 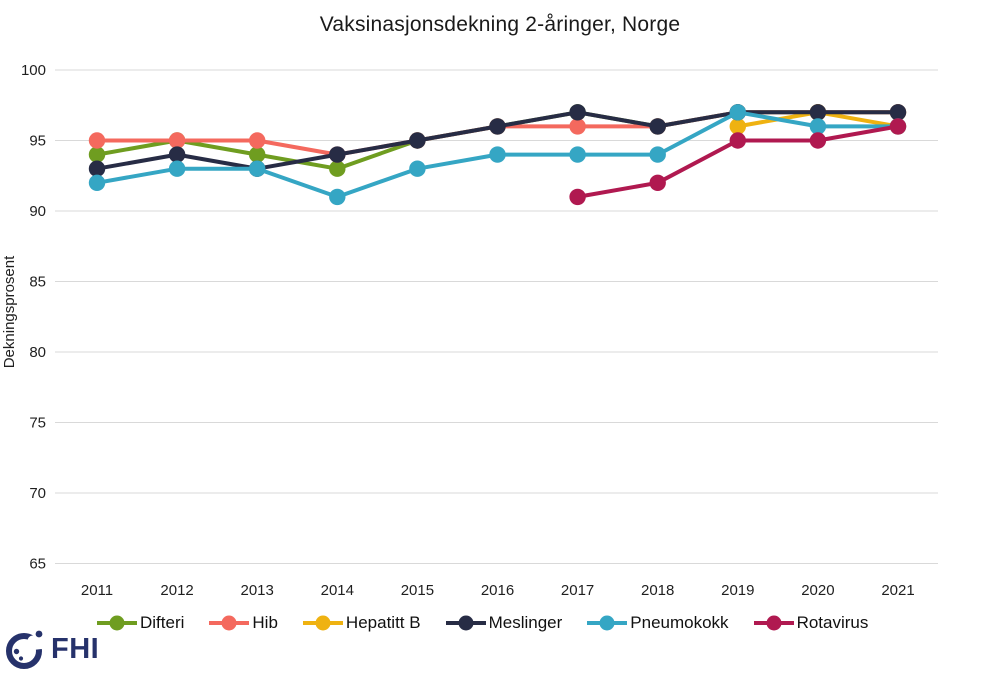 What do you see at coordinates (37, 282) in the screenshot?
I see `y-tick-label: 85` at bounding box center [37, 282].